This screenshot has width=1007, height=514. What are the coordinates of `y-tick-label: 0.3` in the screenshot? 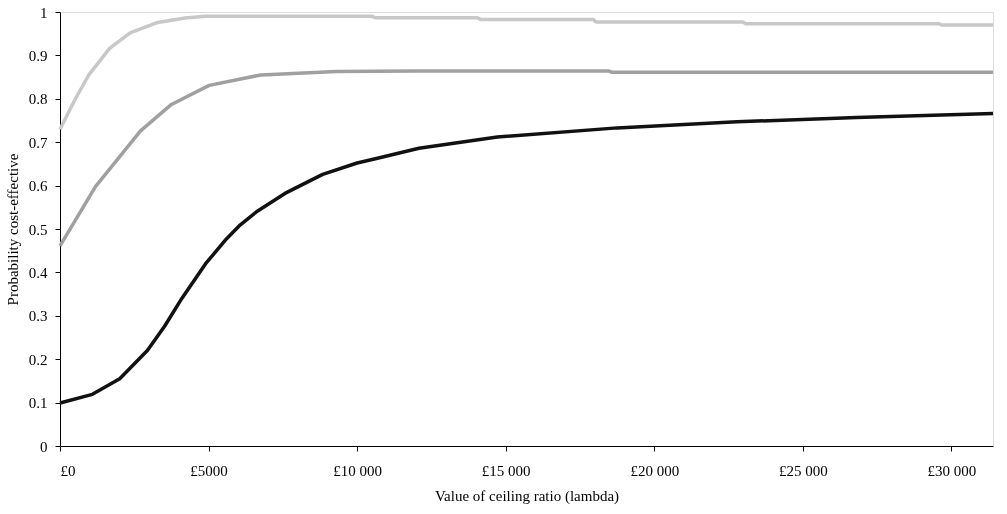 It's located at (38, 316).